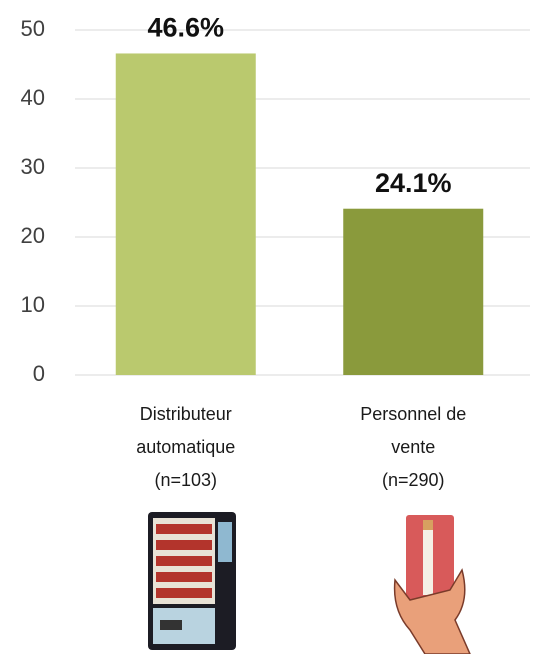  What do you see at coordinates (186, 414) in the screenshot?
I see `x-tick-label: Distributeur` at bounding box center [186, 414].